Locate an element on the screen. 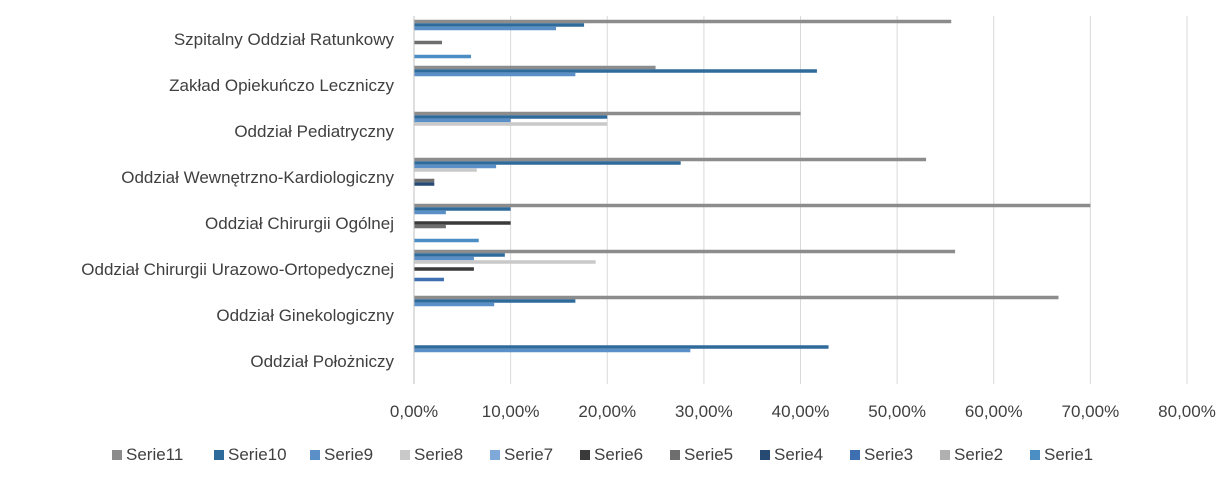  category-label: Zakład Opiekuńczo Leczniczy is located at coordinates (281, 85).